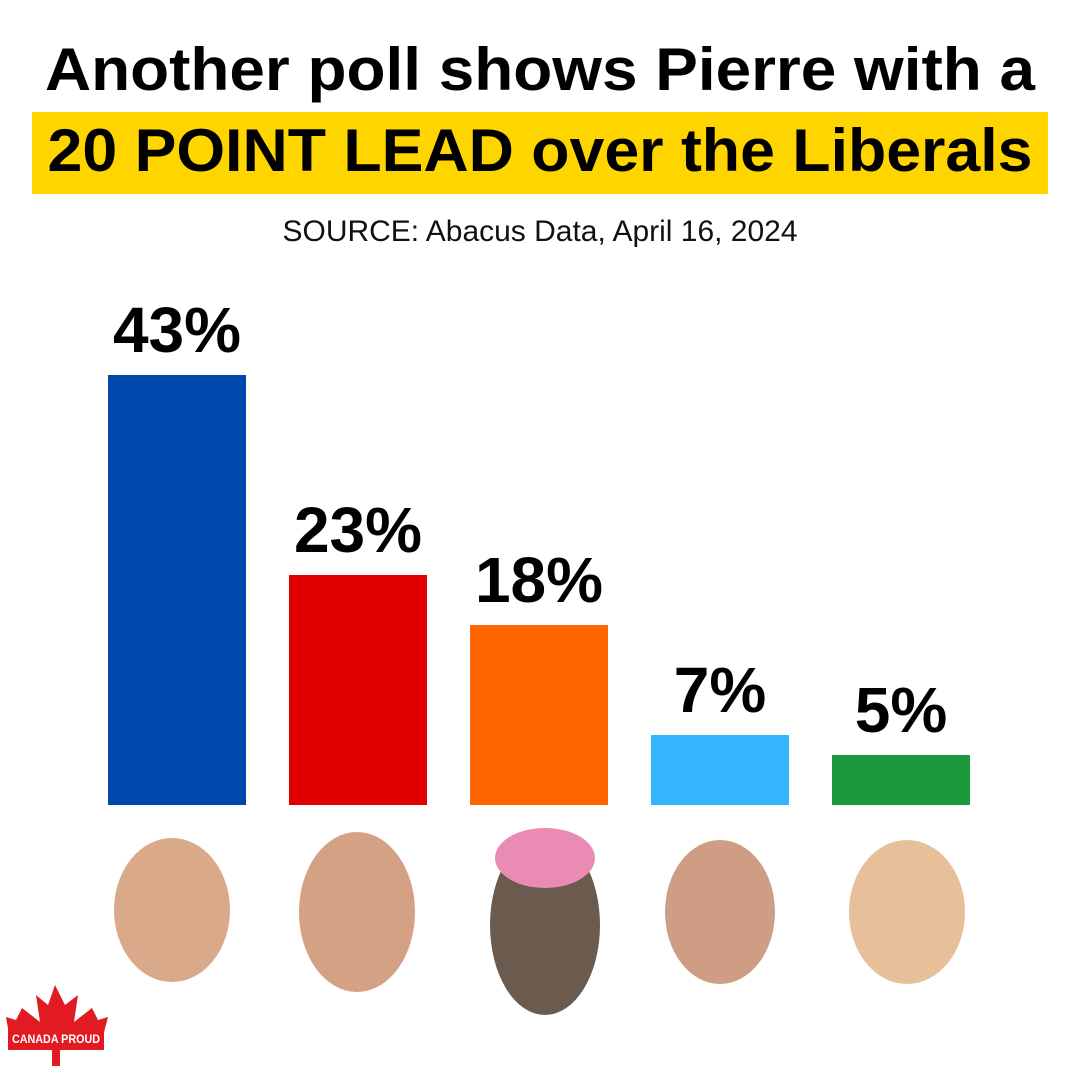 The height and width of the screenshot is (1080, 1080). Describe the element at coordinates (540, 69) in the screenshot. I see `chart-title: Another poll shows Pierre with a` at that location.